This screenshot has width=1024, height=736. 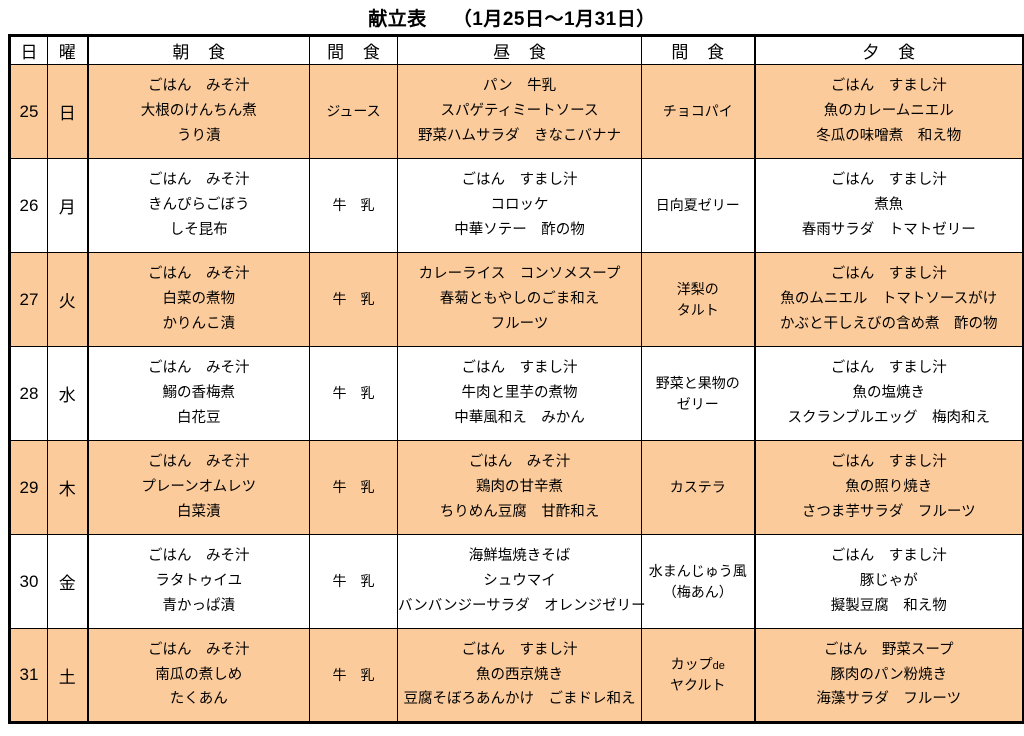 I want to click on cell-breakfast: ごはん みそ汁 白菜の煮物 かりんこ漬, so click(x=198, y=299).